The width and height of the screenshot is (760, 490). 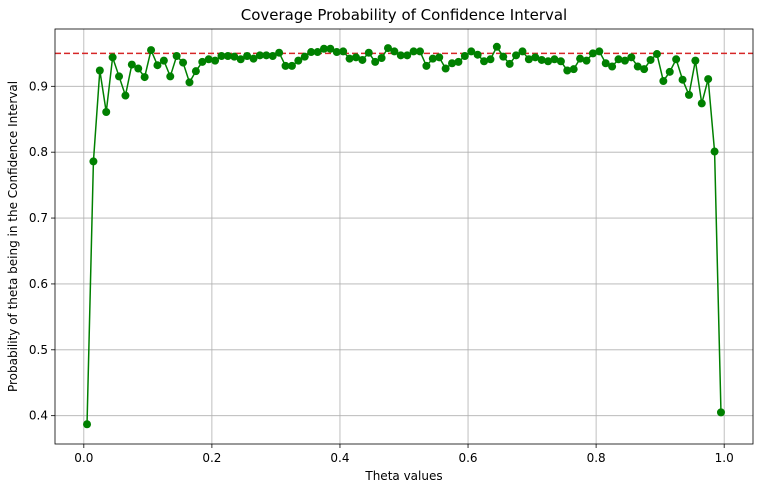 I want to click on y-tick-label: 0.7, so click(x=38, y=218).